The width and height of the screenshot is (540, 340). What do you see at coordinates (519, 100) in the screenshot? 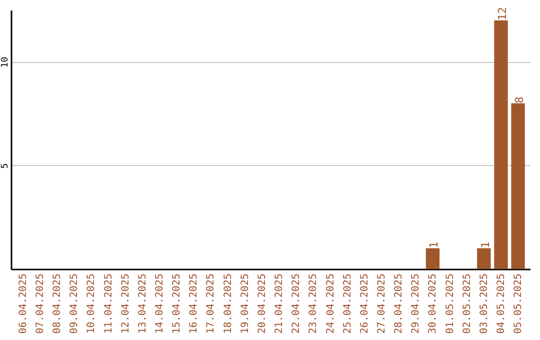
I see `data-label: 8` at bounding box center [519, 100].